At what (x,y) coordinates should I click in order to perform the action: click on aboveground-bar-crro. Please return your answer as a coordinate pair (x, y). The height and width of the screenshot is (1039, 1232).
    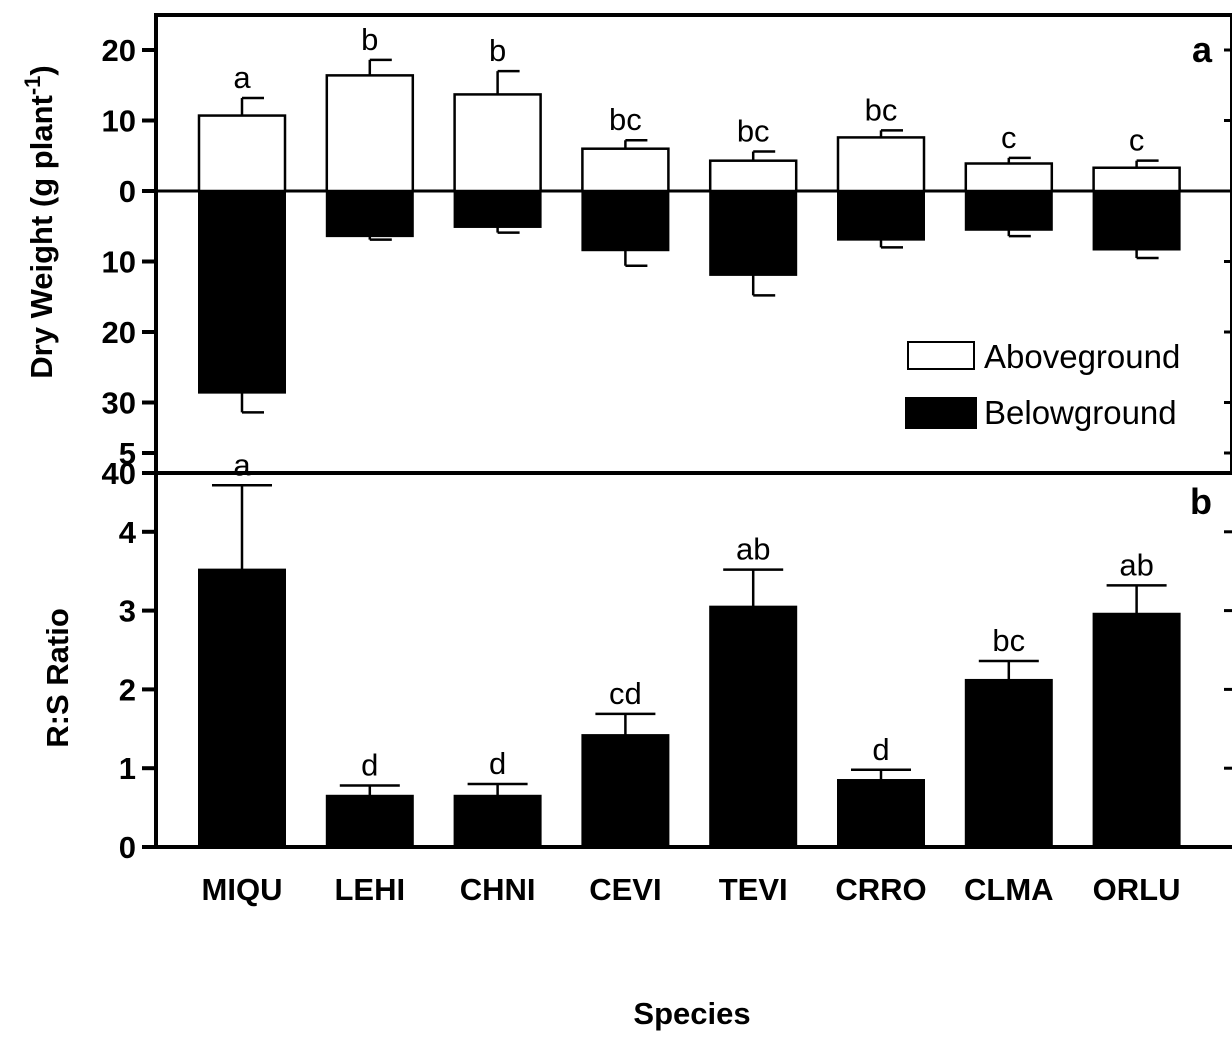
    Looking at the image, I should click on (881, 164).